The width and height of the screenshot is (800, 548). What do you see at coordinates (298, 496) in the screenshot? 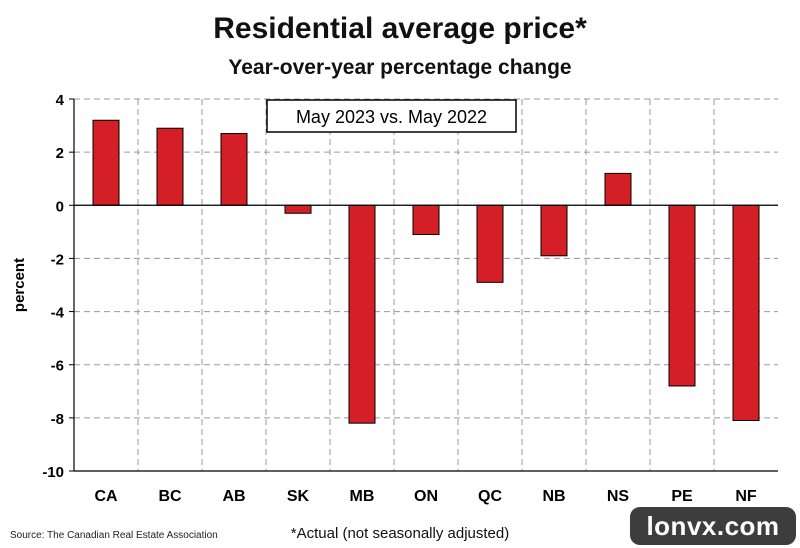
I see `x-tick-label: SK` at bounding box center [298, 496].